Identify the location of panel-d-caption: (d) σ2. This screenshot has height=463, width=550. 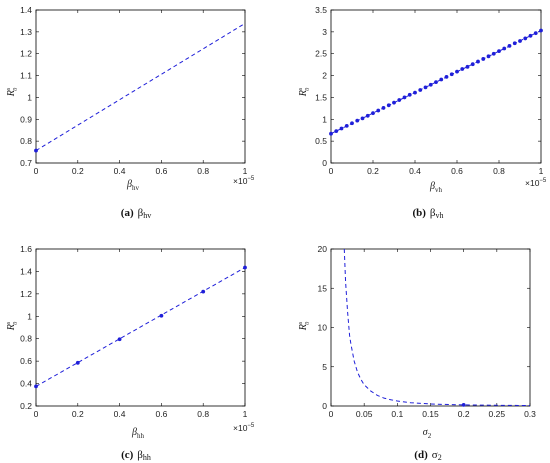
(427, 455).